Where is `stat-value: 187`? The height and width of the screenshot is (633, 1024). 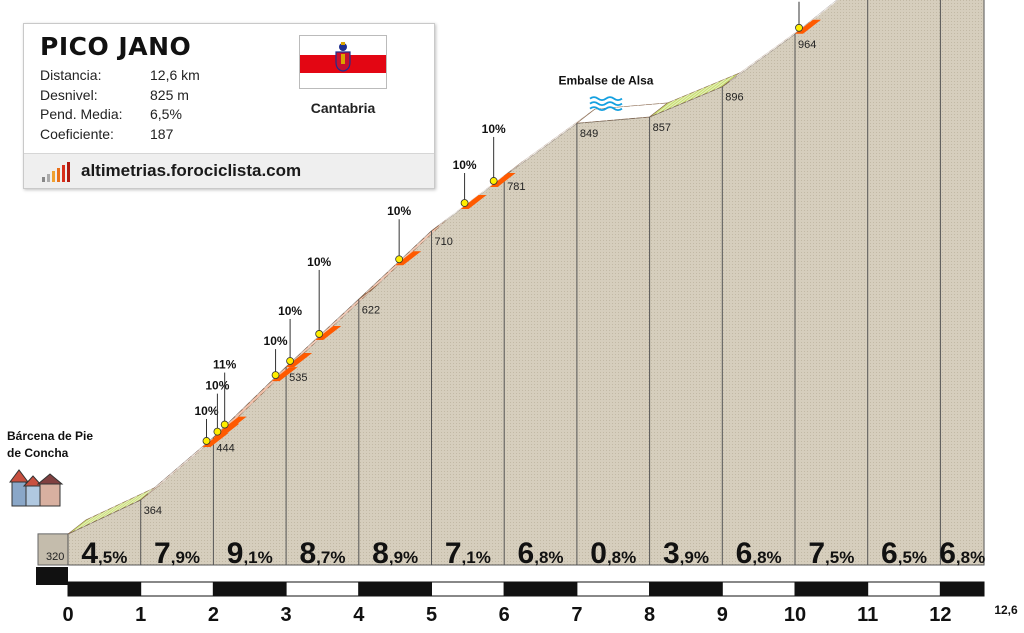 stat-value: 187 is located at coordinates (162, 133).